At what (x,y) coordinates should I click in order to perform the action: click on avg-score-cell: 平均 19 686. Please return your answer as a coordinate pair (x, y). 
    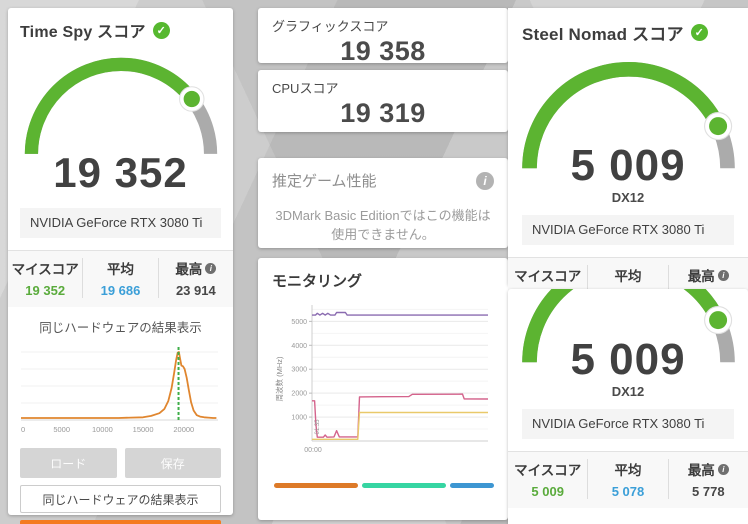
    Looking at the image, I should click on (119, 278).